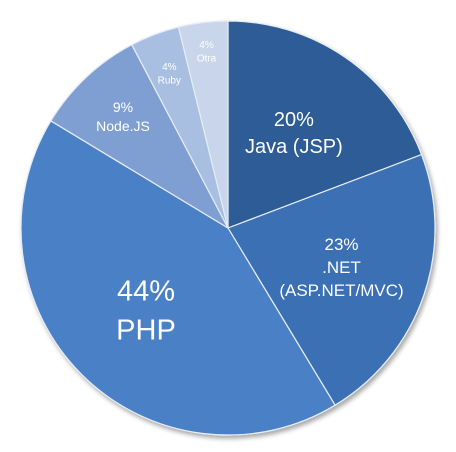 This screenshot has height=452, width=456. I want to click on slice-name-label-4: Ruby, so click(169, 80).